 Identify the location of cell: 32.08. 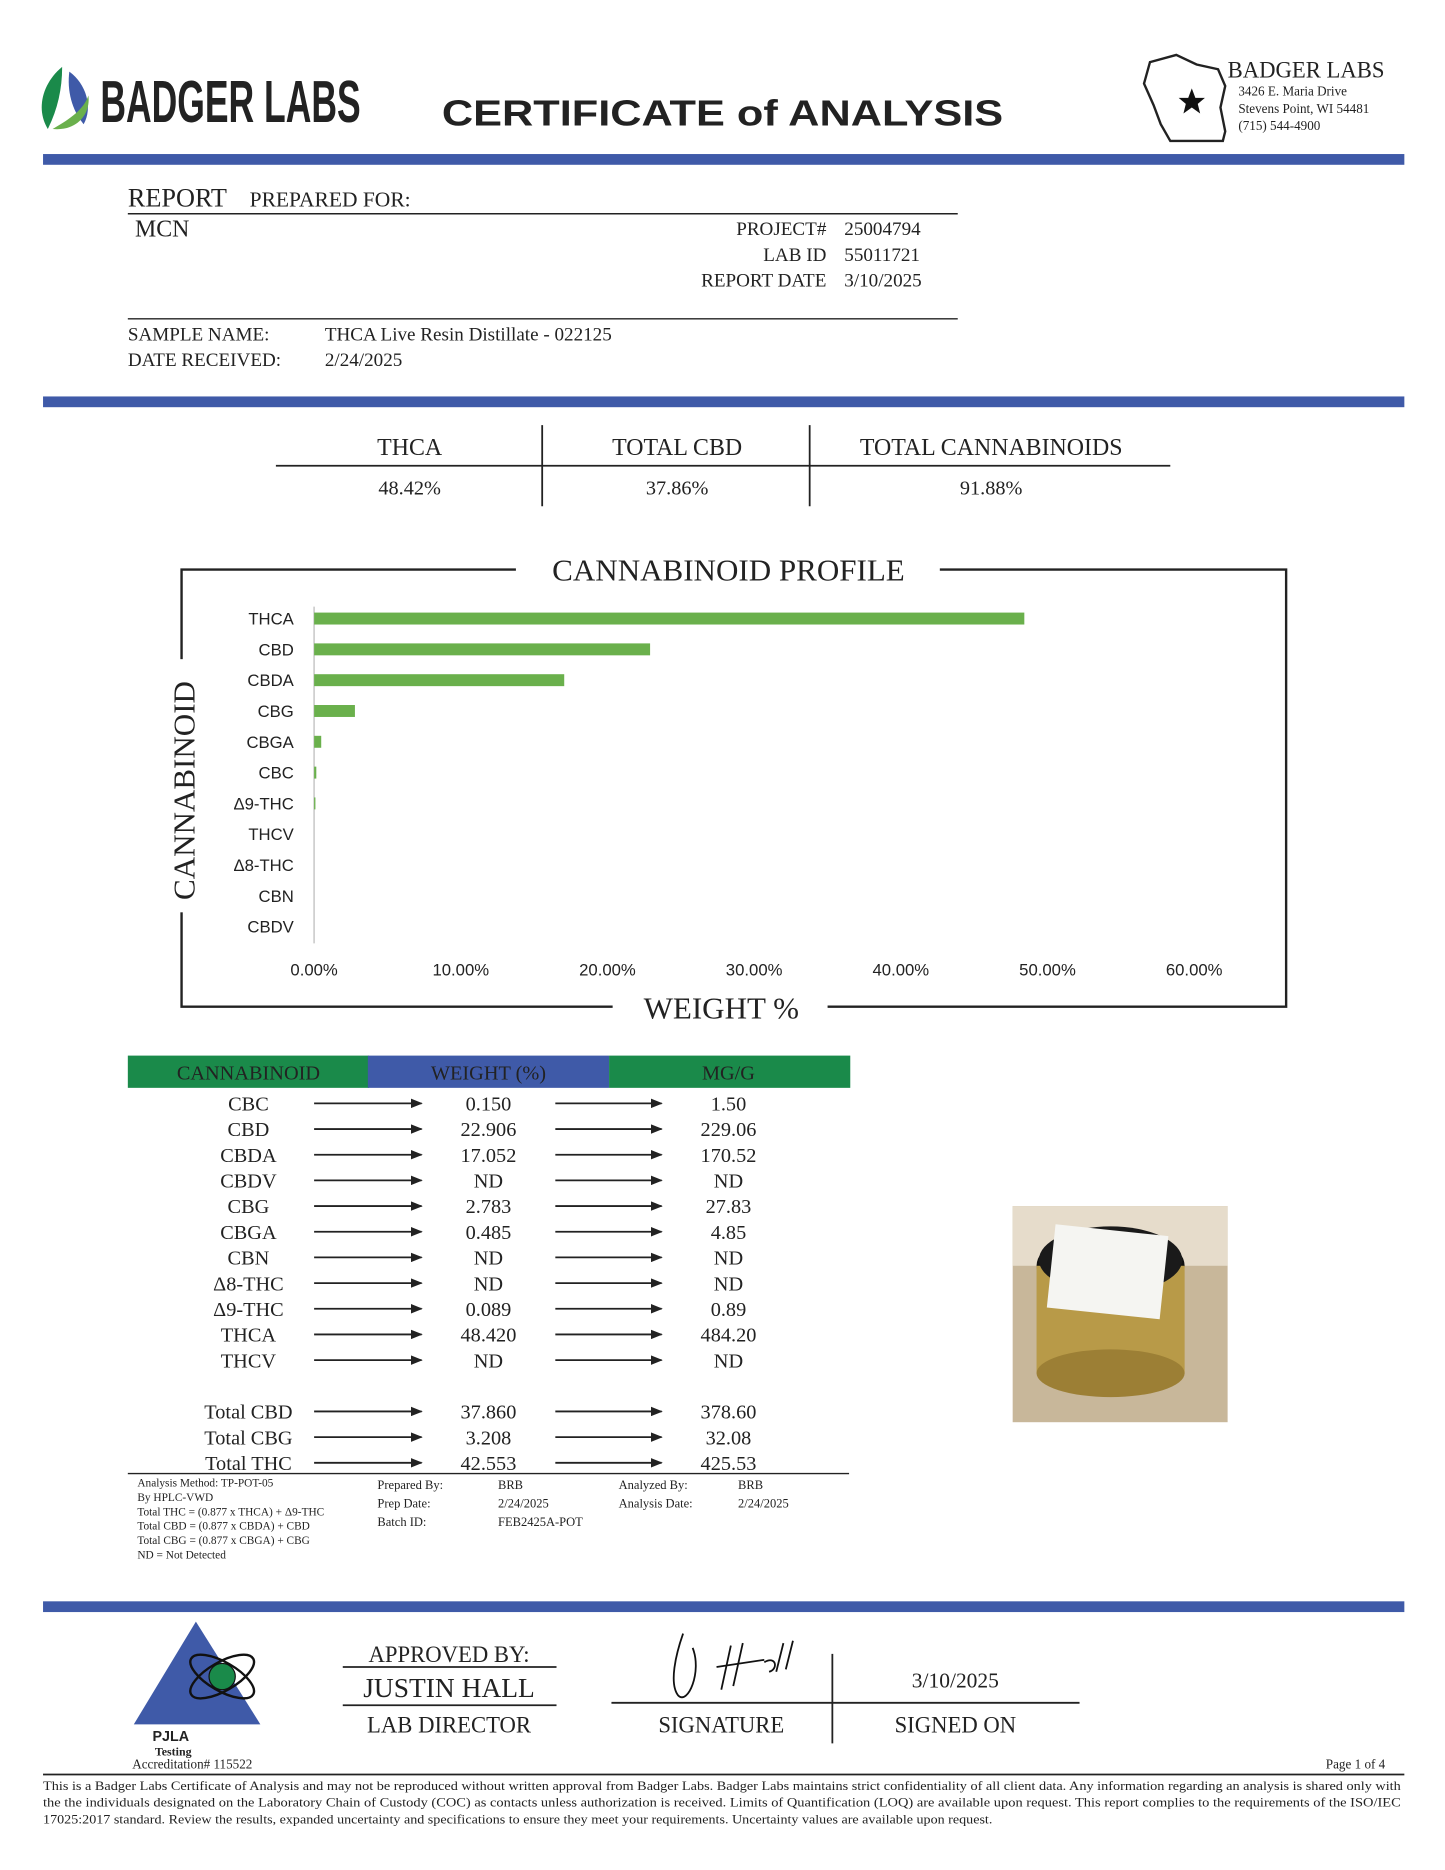
(729, 1438).